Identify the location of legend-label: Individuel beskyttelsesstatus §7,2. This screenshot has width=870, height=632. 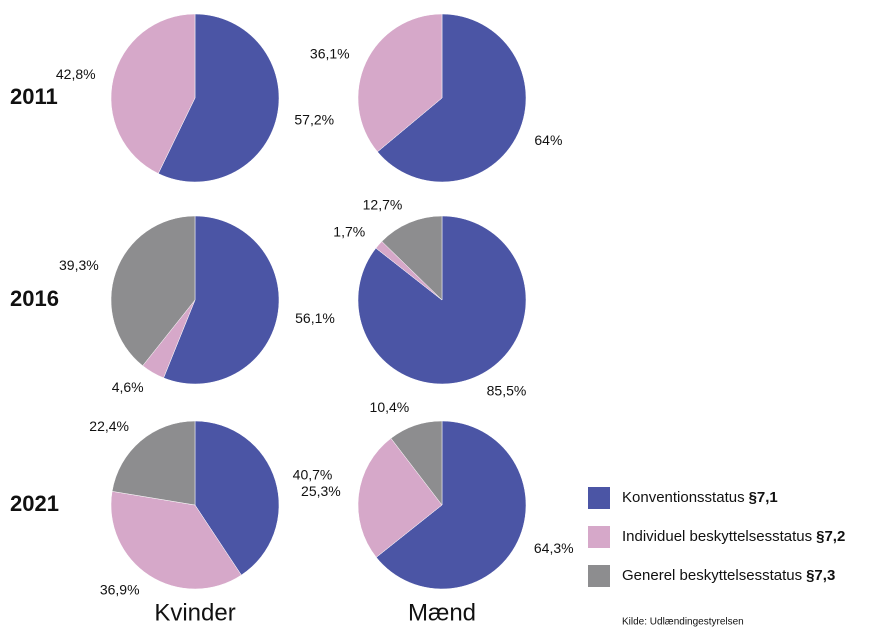
(733, 536).